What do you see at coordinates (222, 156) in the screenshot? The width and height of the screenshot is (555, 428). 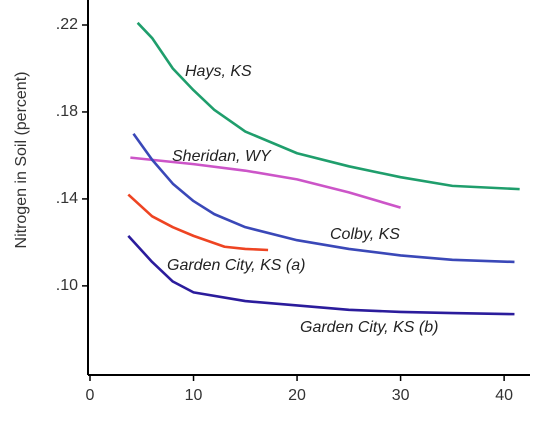 I see `series-label: Sheridan, WY` at bounding box center [222, 156].